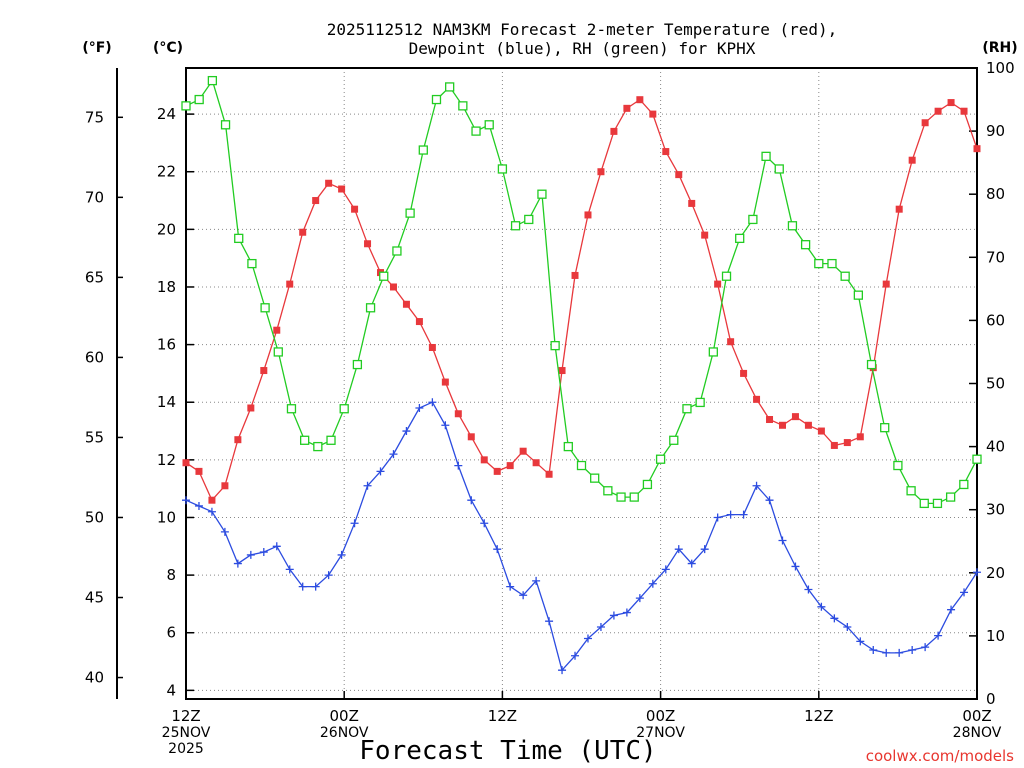 Image resolution: width=1024 pixels, height=768 pixels. What do you see at coordinates (94, 117) in the screenshot?
I see `fahrenheit-tick-label: 75` at bounding box center [94, 117].